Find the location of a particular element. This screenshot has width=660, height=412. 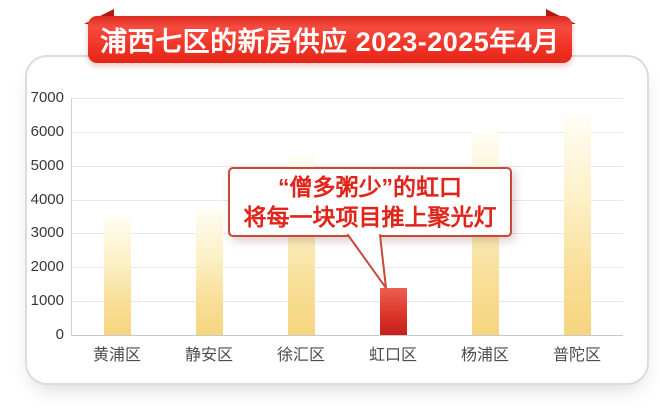

bar-普陀区 is located at coordinates (577, 226).